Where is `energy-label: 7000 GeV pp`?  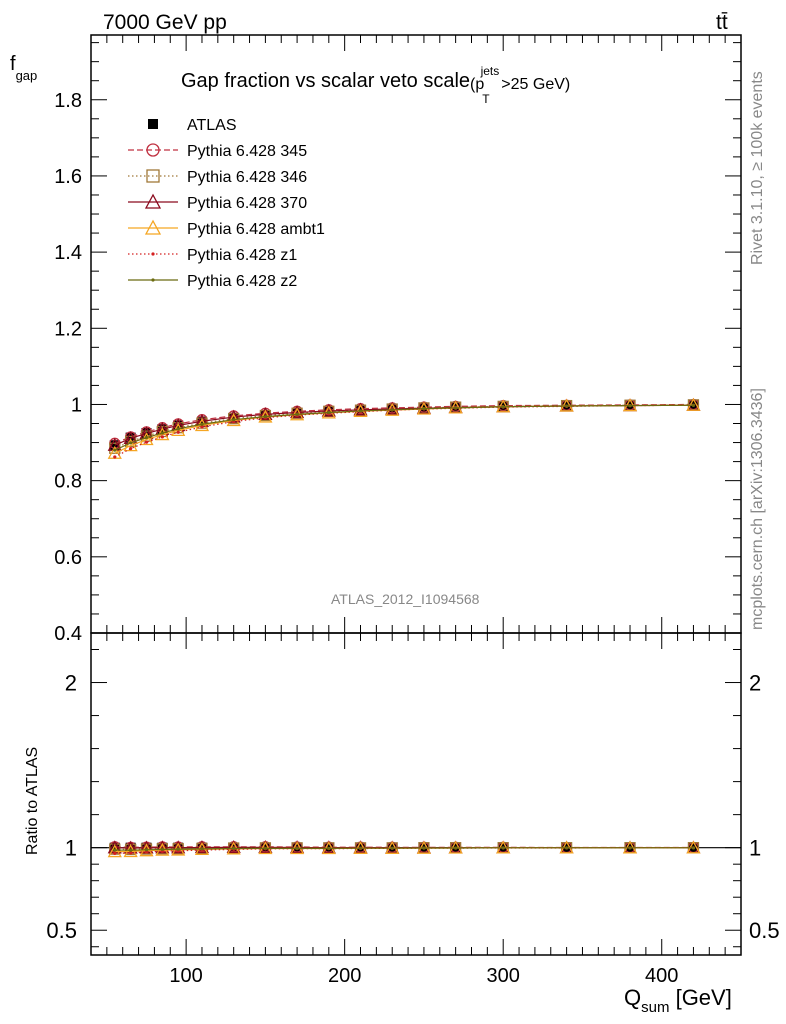 energy-label: 7000 GeV pp is located at coordinates (165, 22).